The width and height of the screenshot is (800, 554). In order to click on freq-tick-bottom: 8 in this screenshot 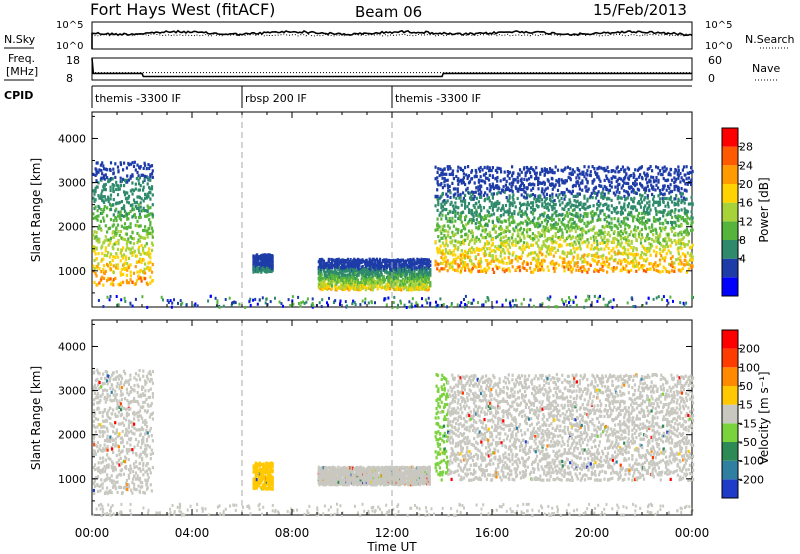, I will do `click(69, 78)`.